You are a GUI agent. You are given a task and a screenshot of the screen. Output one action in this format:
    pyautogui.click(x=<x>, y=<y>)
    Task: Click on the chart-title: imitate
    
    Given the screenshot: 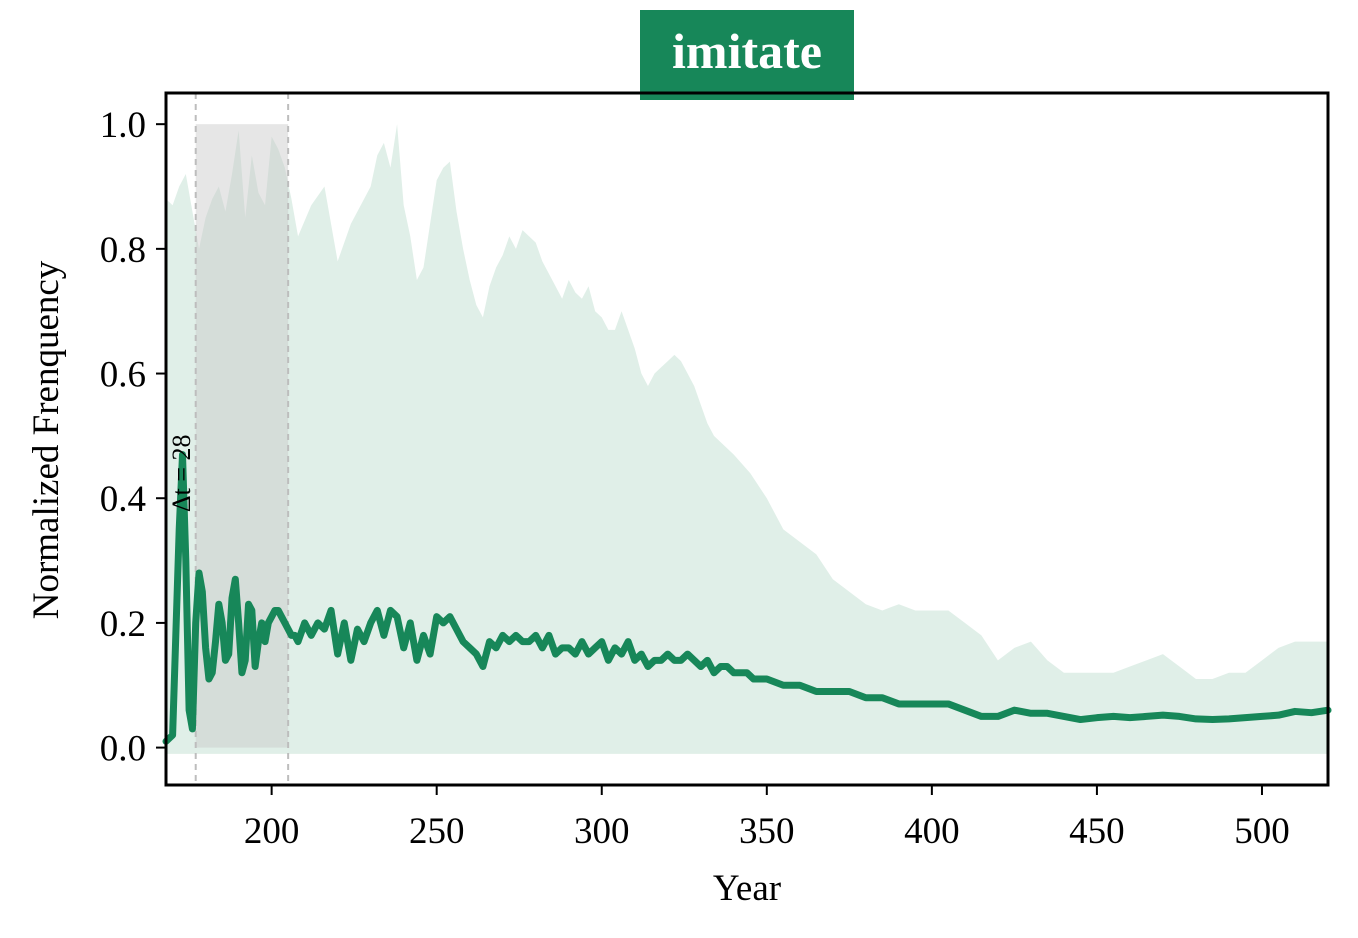 What is the action you would take?
    pyautogui.click(x=747, y=51)
    